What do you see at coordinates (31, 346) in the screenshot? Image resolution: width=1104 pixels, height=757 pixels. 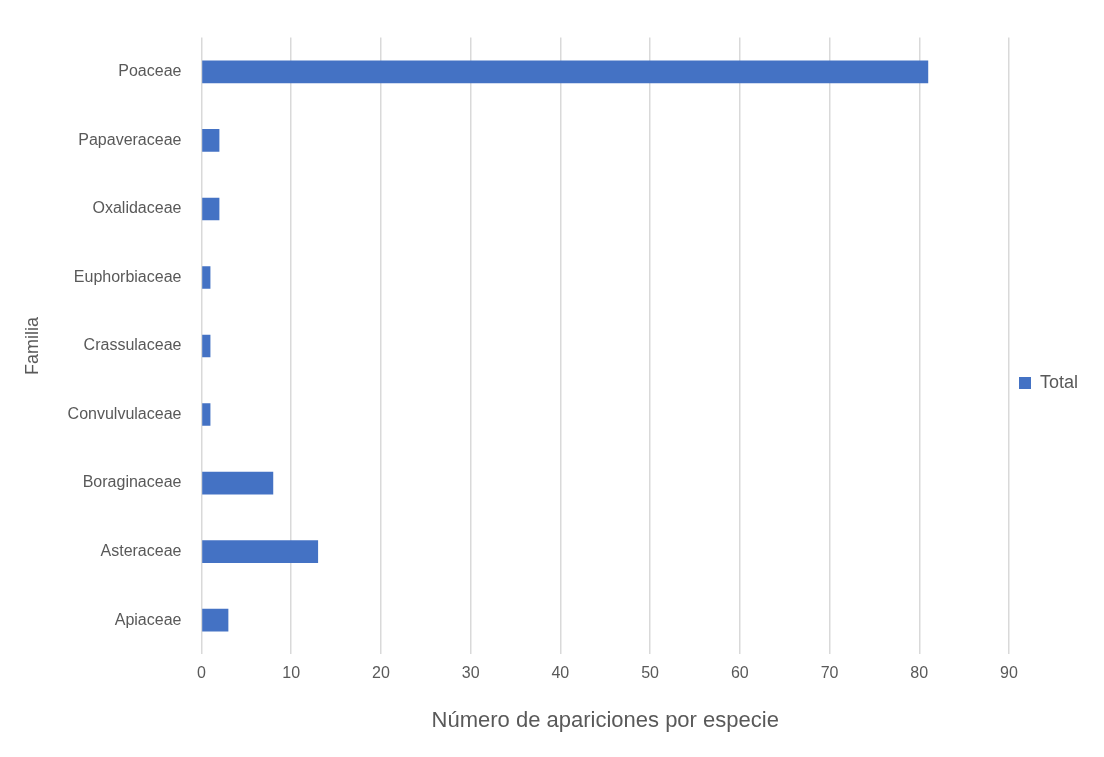 I see `y-axis-title: Familia` at bounding box center [31, 346].